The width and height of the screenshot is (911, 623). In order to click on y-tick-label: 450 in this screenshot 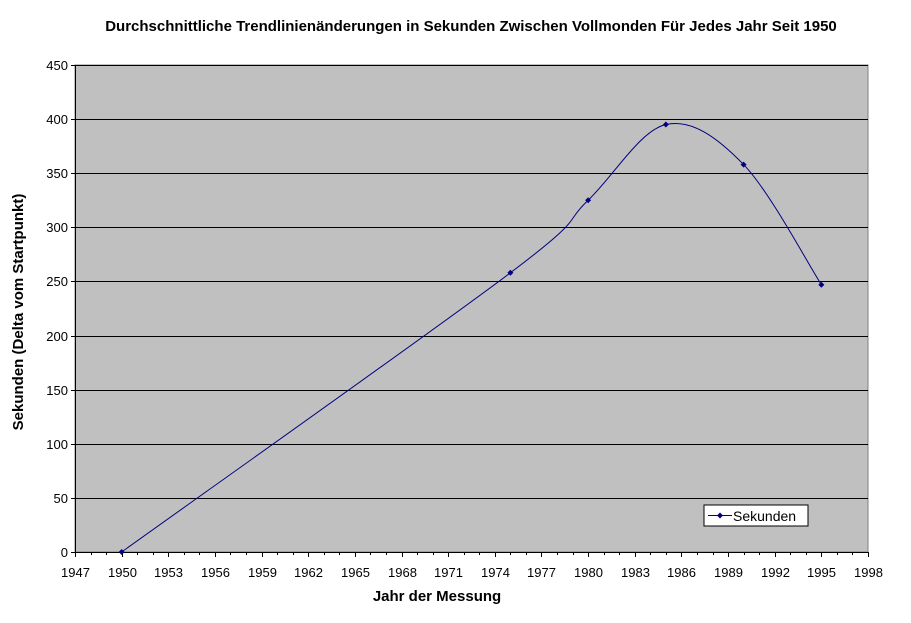, I will do `click(57, 65)`.